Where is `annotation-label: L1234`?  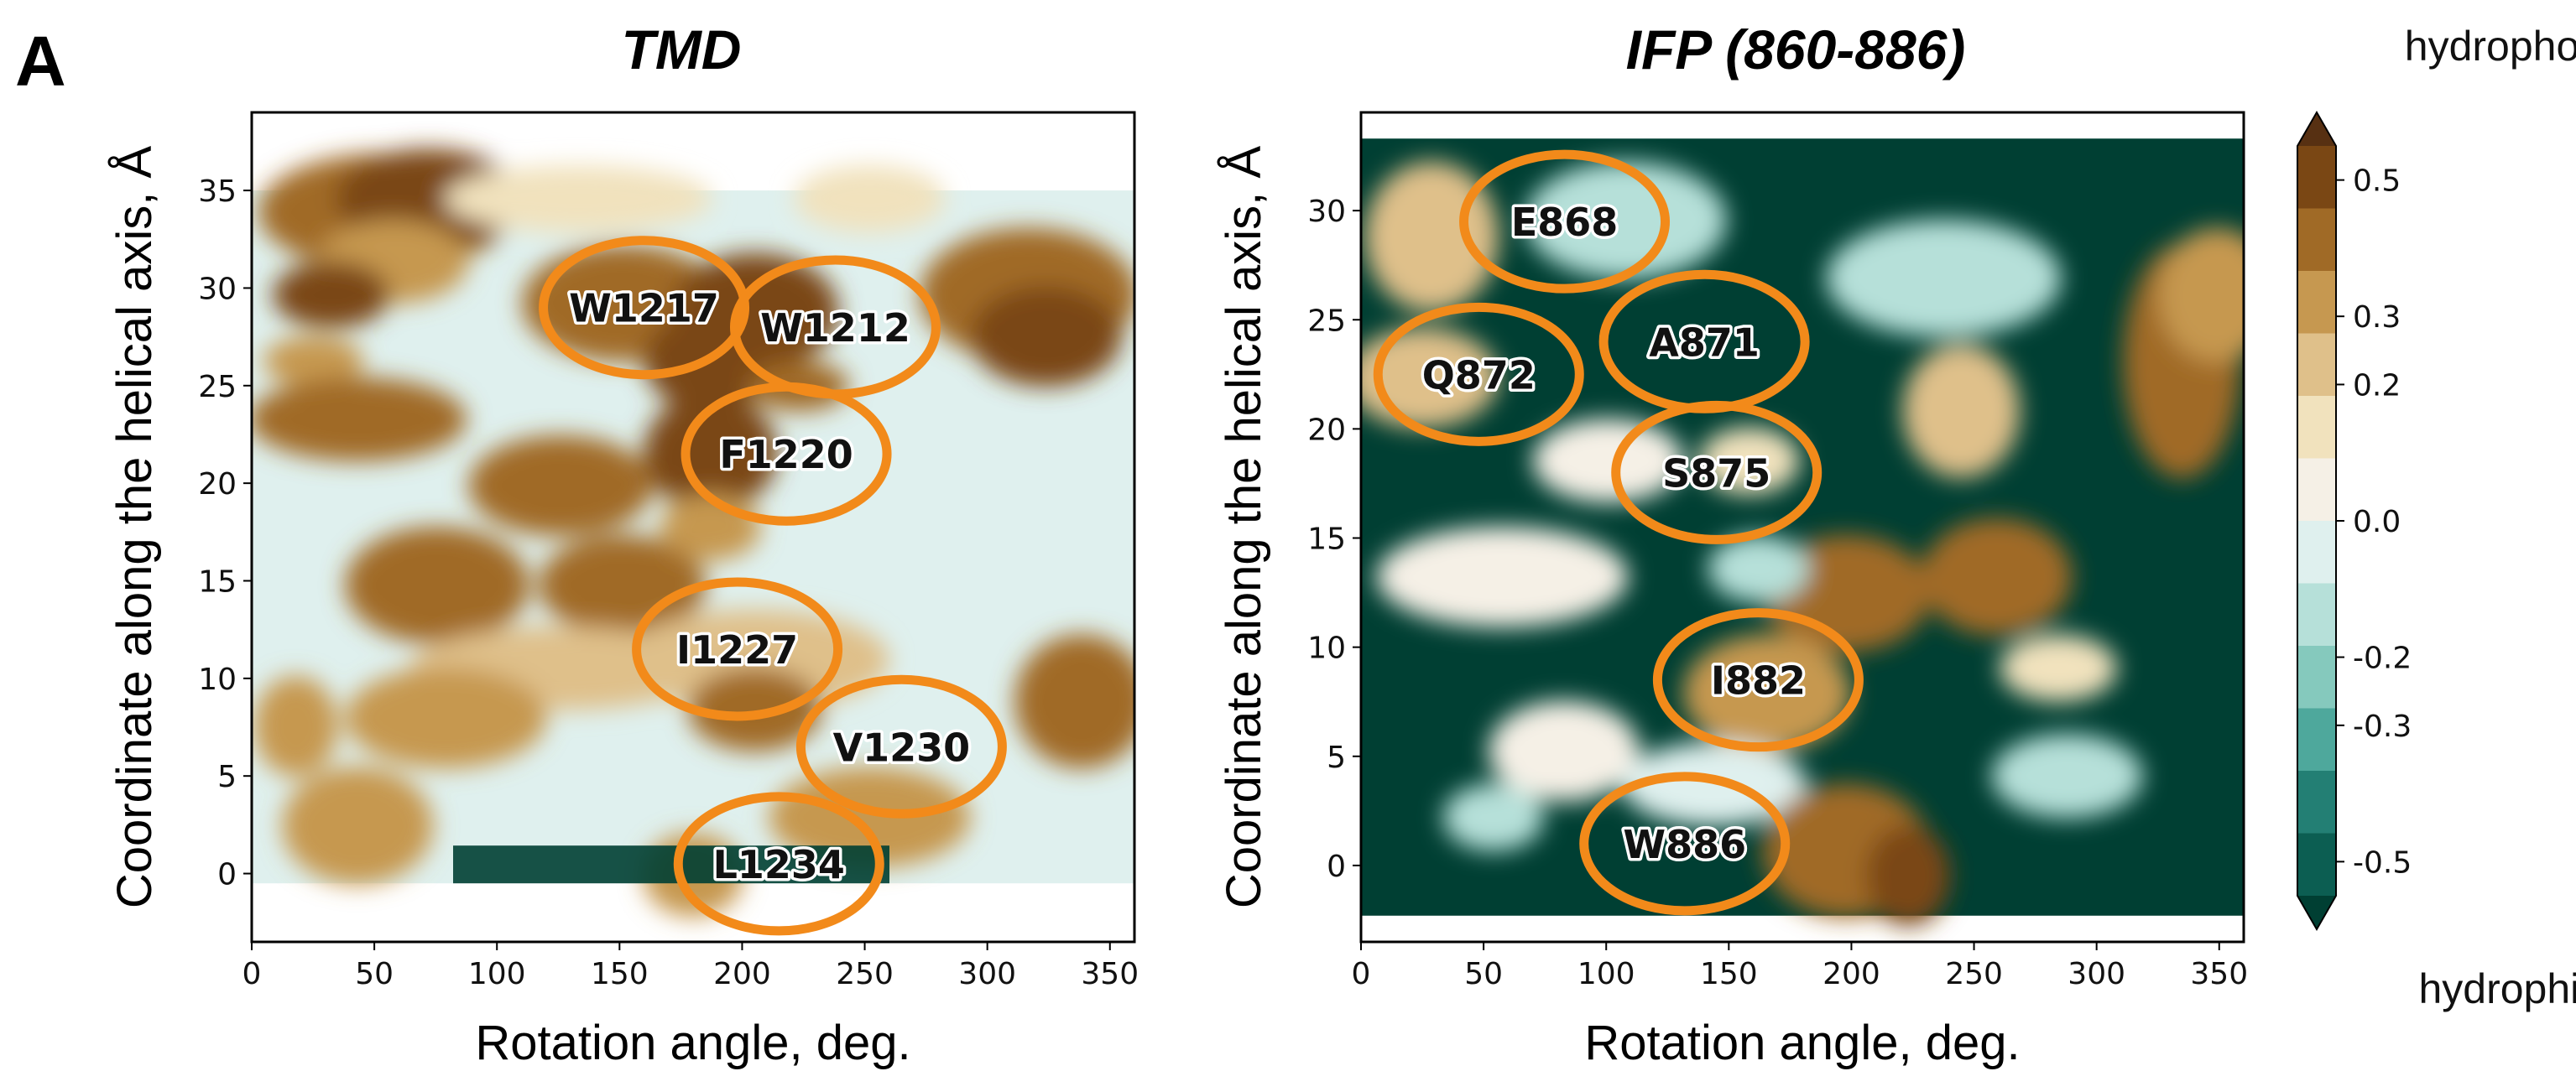 annotation-label: L1234 is located at coordinates (779, 864).